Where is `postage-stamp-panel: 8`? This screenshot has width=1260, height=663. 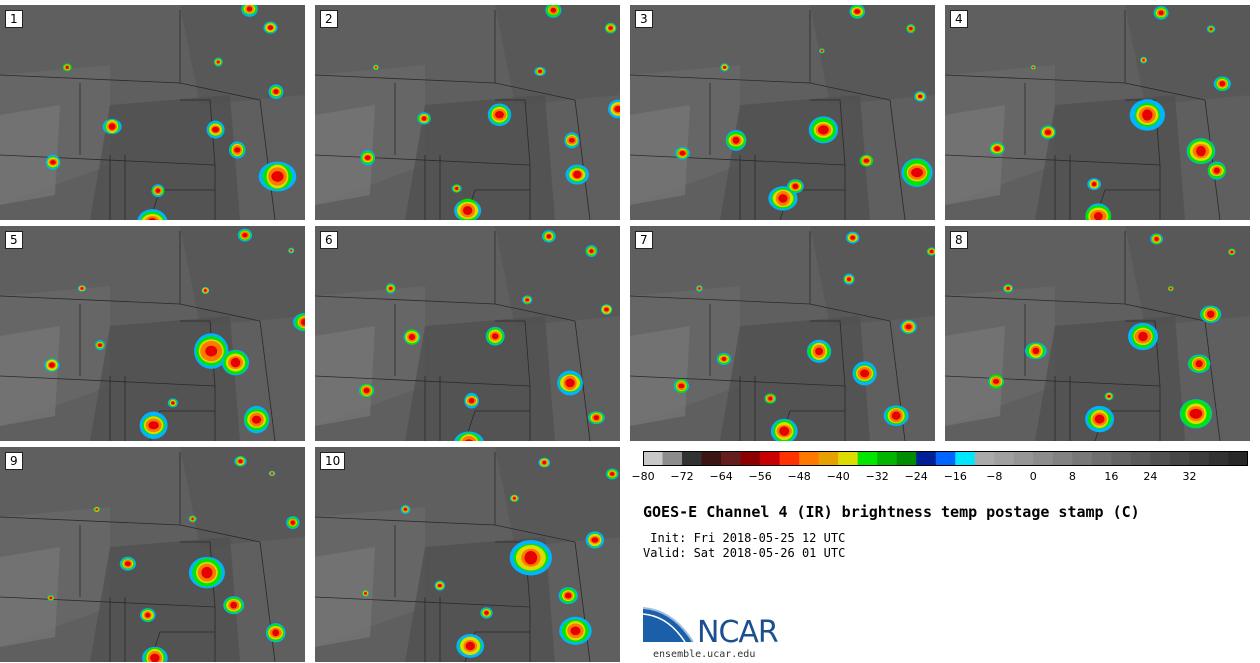
postage-stamp-panel: 8 is located at coordinates (1097, 333).